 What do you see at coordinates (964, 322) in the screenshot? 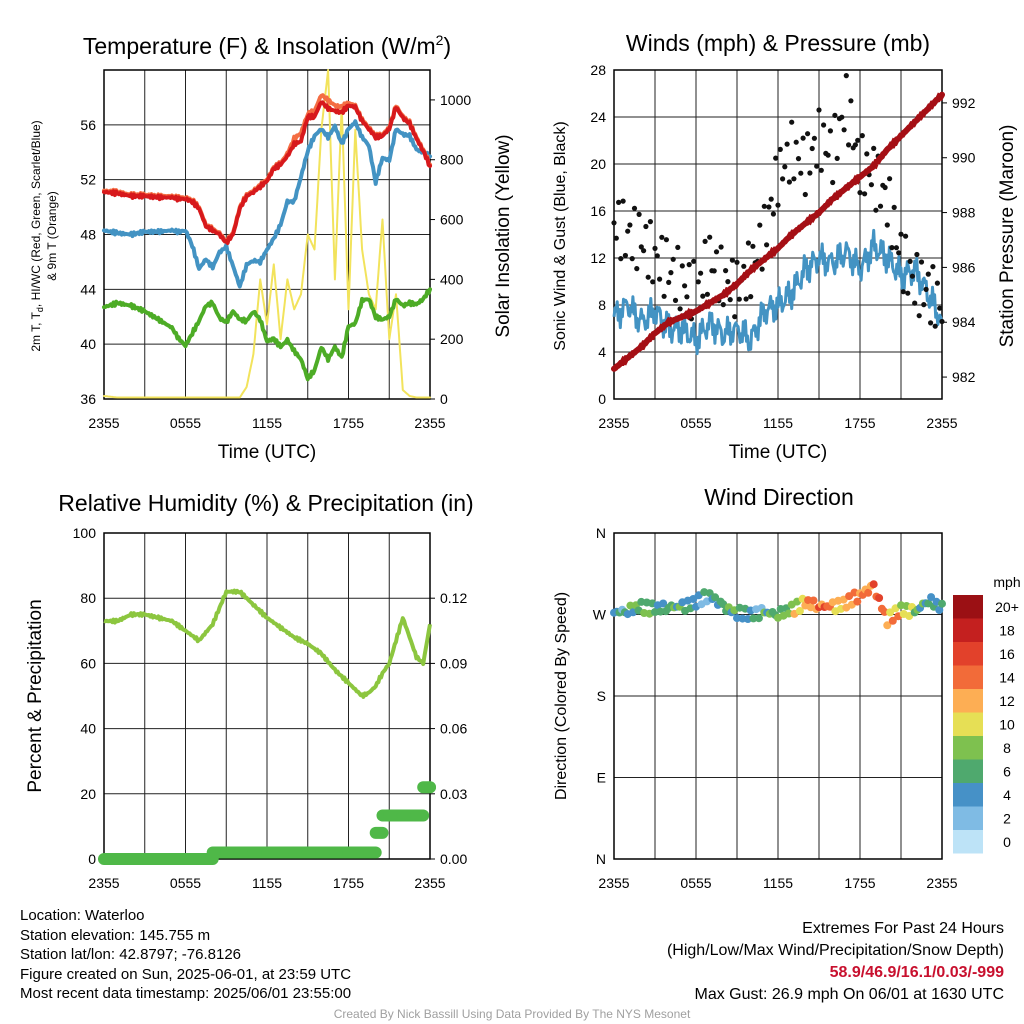
I see `y2-tick-label: 984` at bounding box center [964, 322].